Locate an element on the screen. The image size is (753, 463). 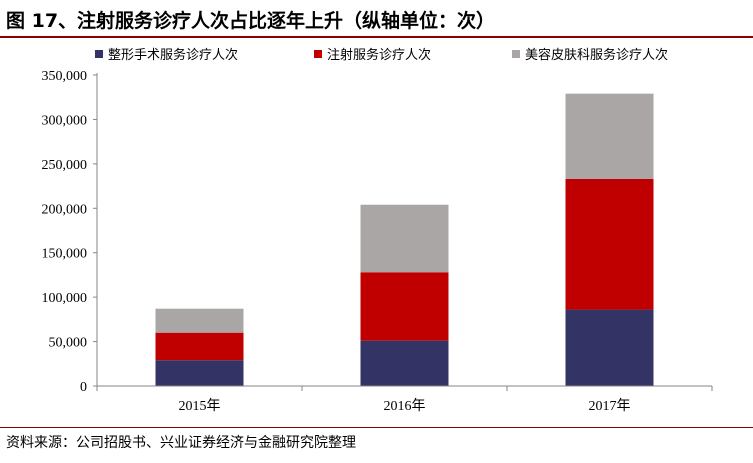
x-tick-label: 2016年 is located at coordinates (405, 406).